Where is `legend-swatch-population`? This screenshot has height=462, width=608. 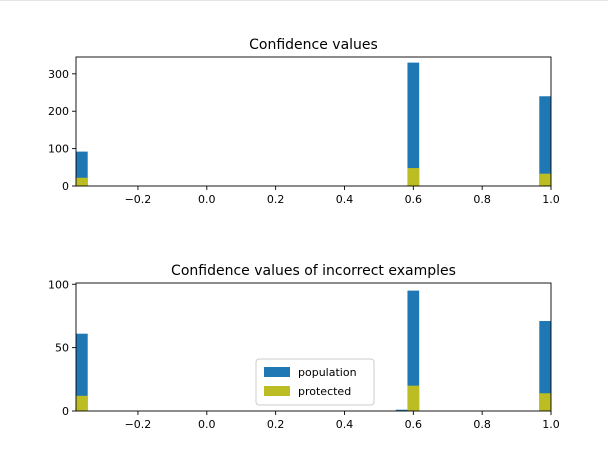
legend-swatch-population is located at coordinates (277, 372).